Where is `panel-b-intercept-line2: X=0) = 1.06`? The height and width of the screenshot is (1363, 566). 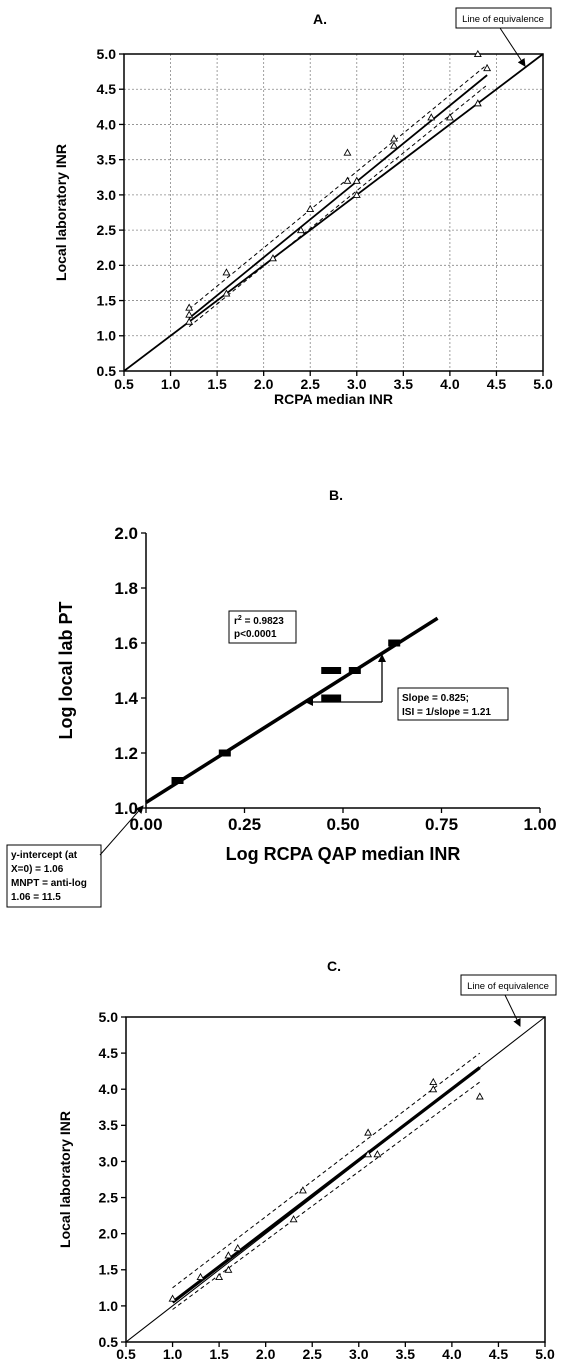 panel-b-intercept-line2: X=0) = 1.06 is located at coordinates (37, 869).